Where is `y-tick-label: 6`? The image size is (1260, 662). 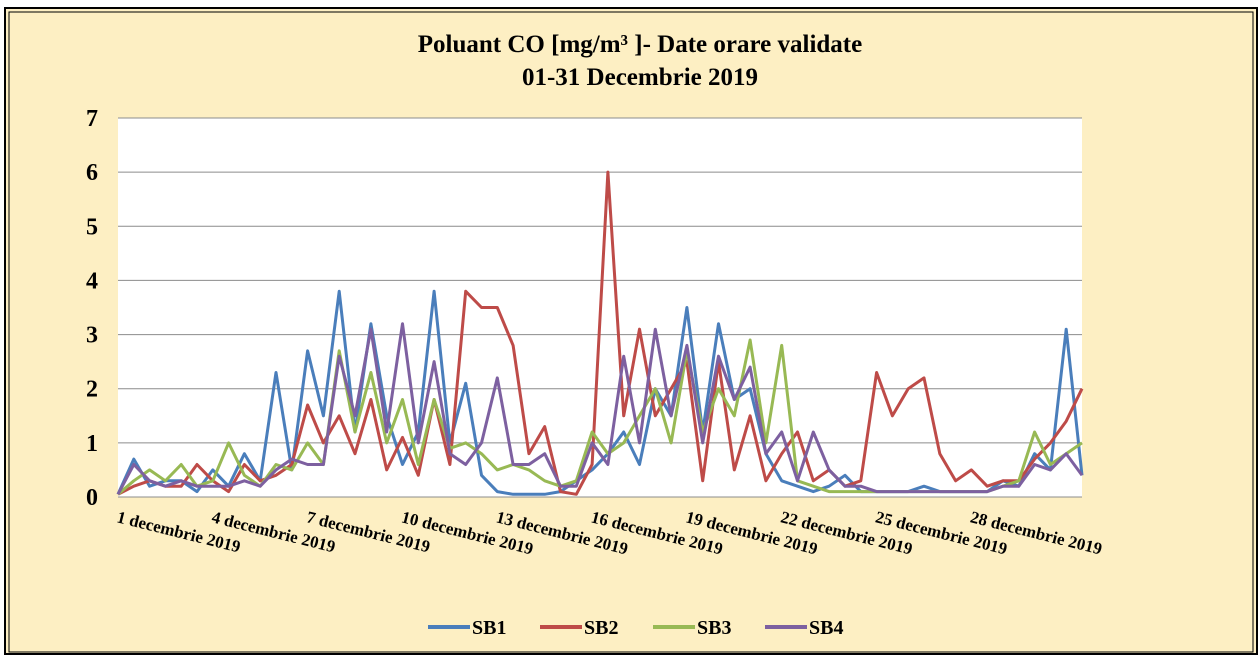
y-tick-label: 6 is located at coordinates (92, 173).